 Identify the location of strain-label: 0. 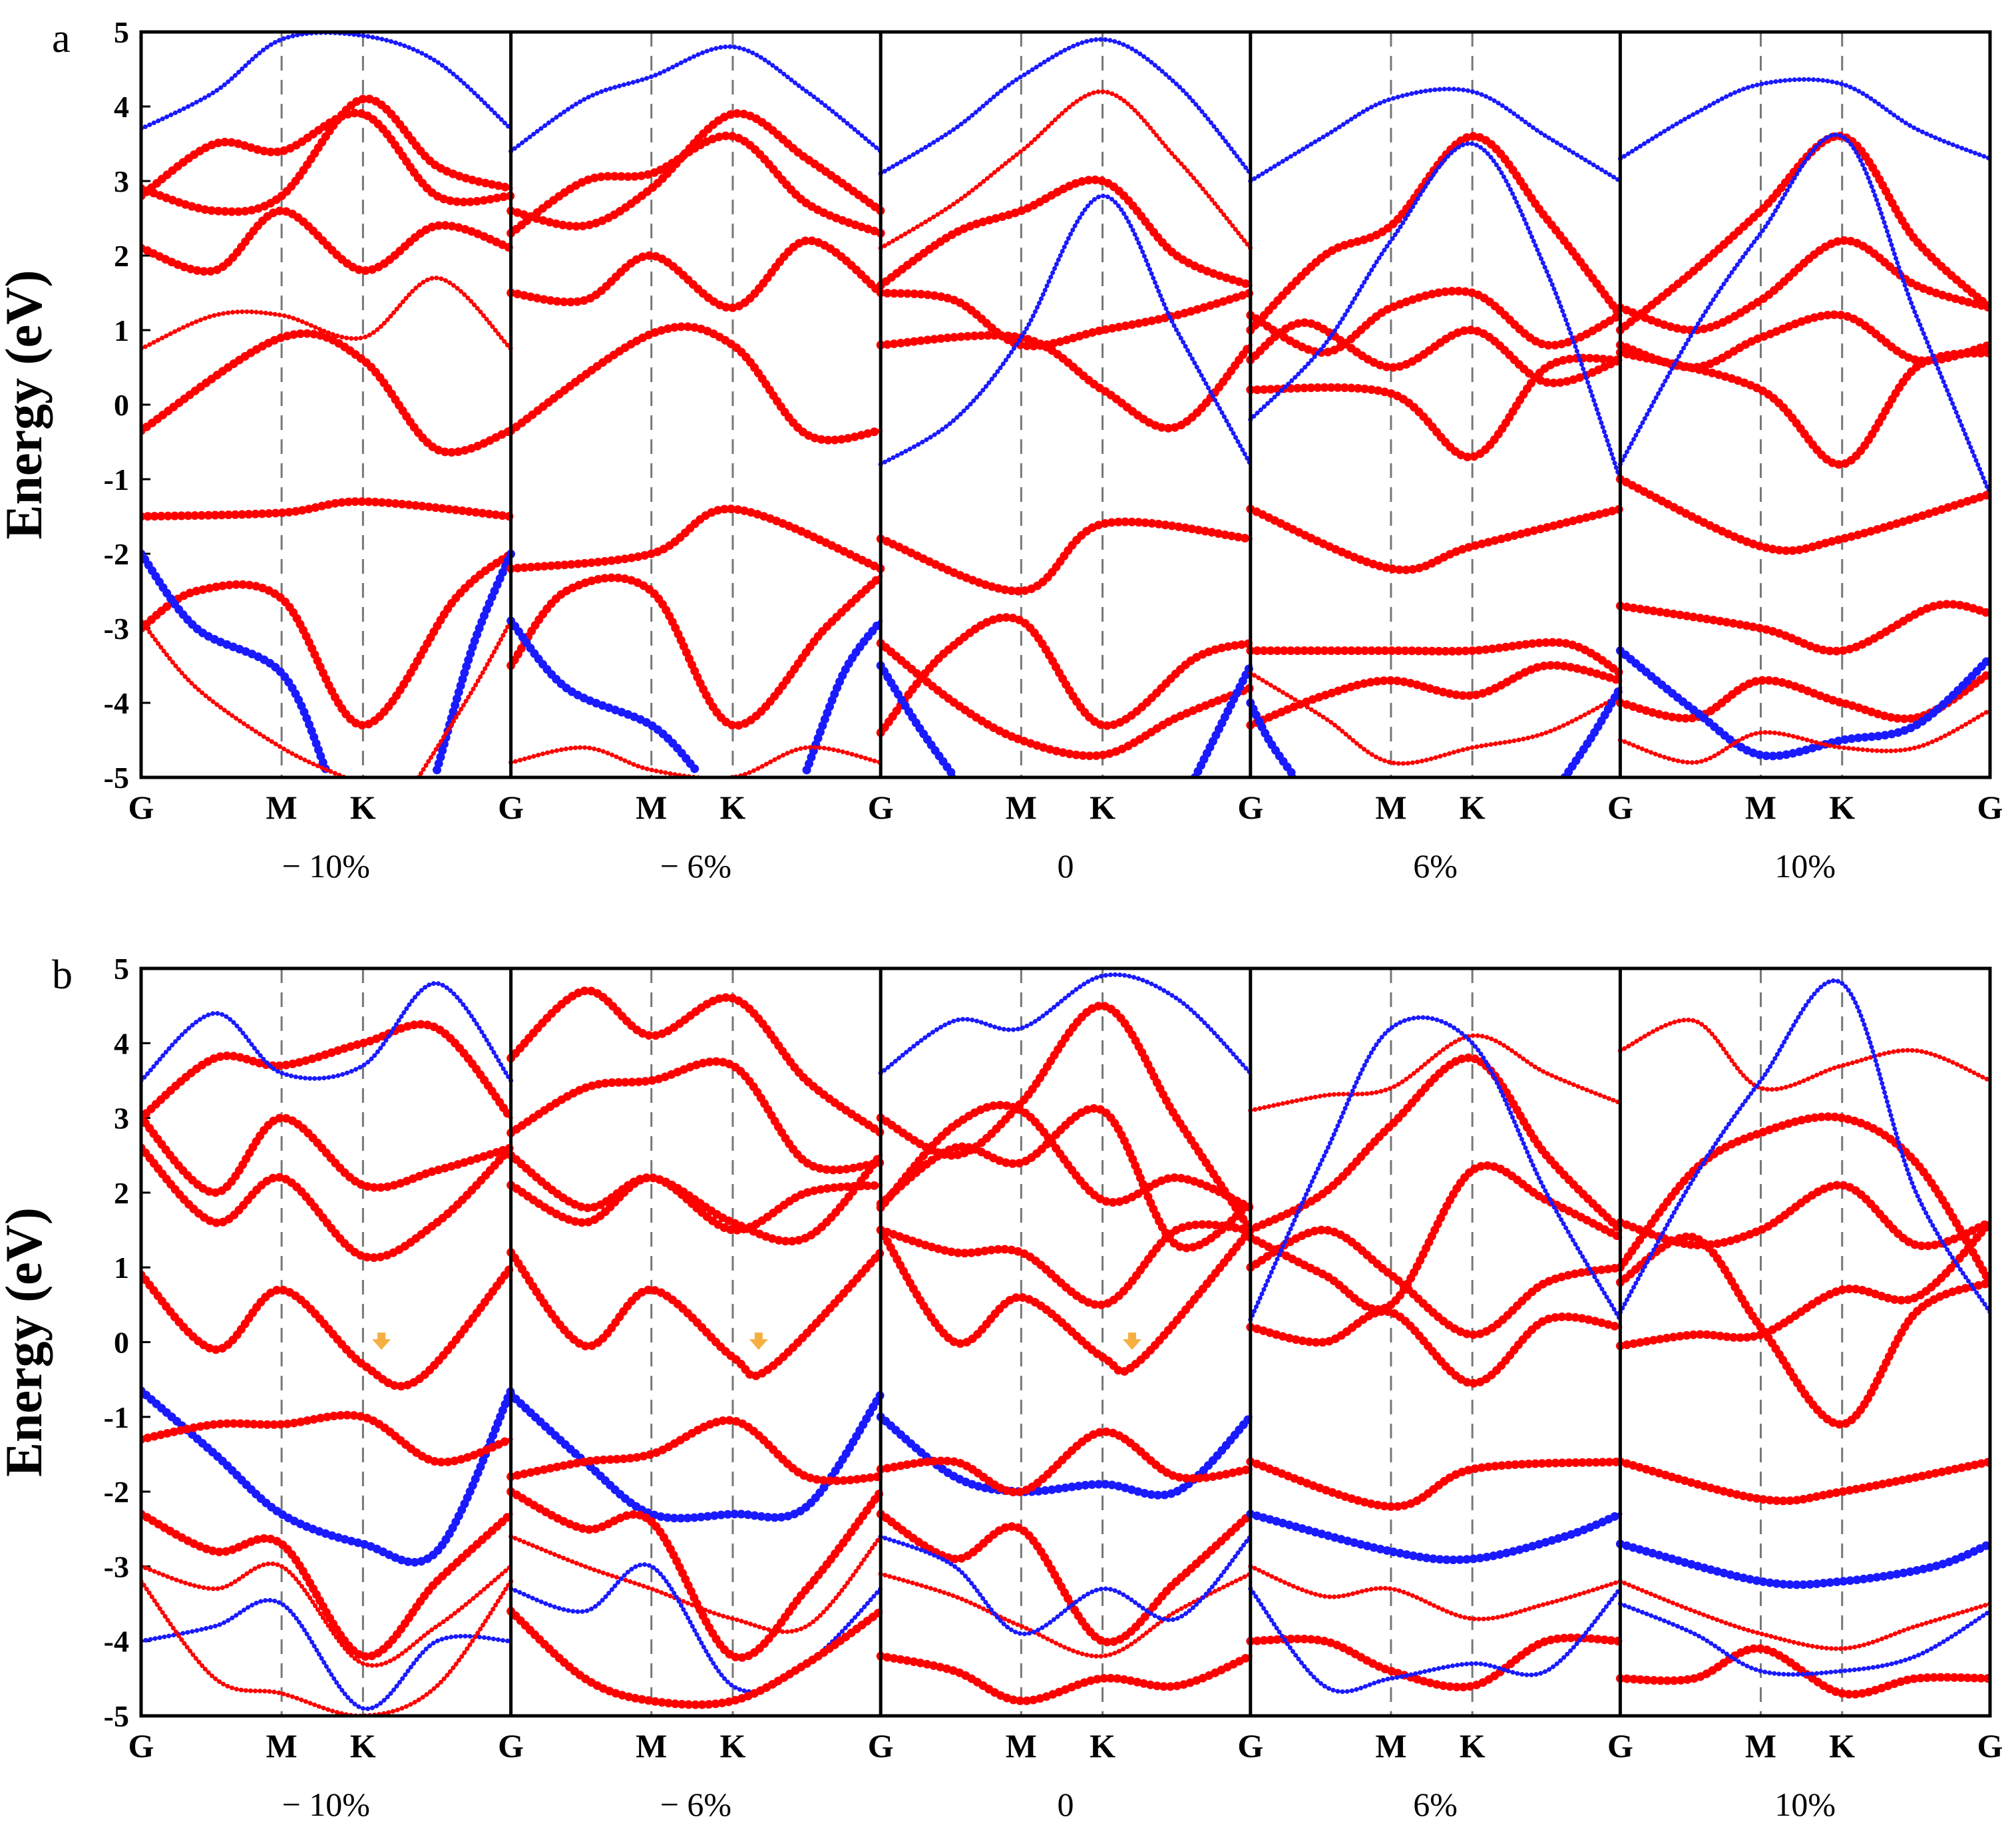
(1066, 866).